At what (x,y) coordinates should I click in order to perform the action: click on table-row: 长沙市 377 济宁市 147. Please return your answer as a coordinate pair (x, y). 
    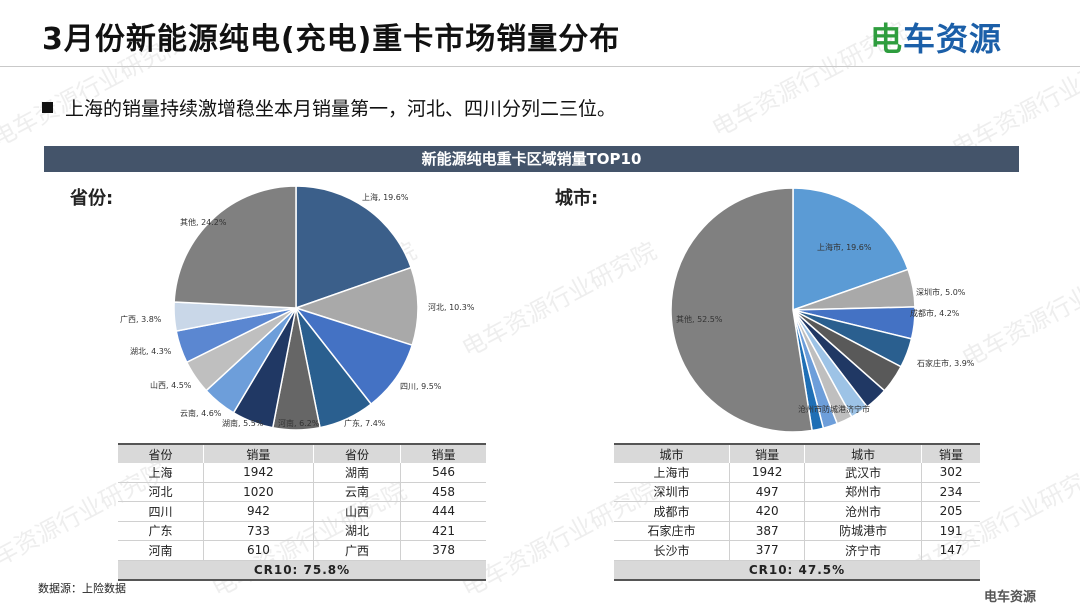
    Looking at the image, I should click on (797, 550).